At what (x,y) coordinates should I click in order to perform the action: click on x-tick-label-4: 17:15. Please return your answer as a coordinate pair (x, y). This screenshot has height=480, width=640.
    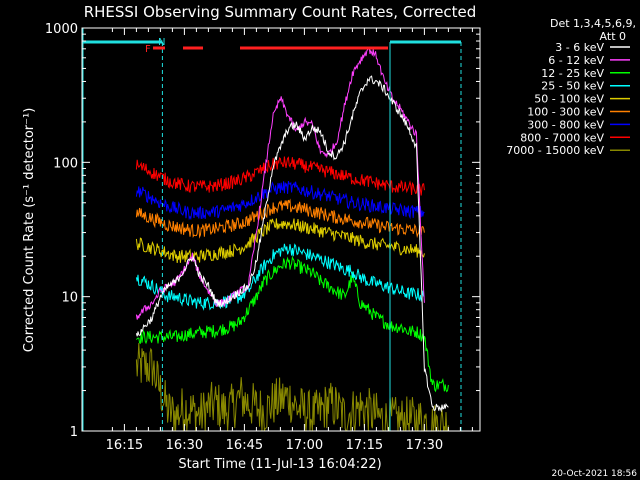
    Looking at the image, I should click on (364, 445).